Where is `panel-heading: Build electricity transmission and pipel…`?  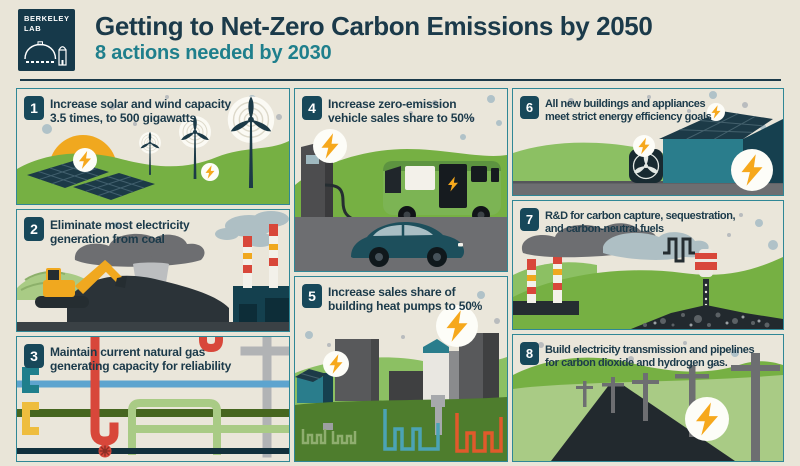 panel-heading: Build electricity transmission and pipel… is located at coordinates (650, 356).